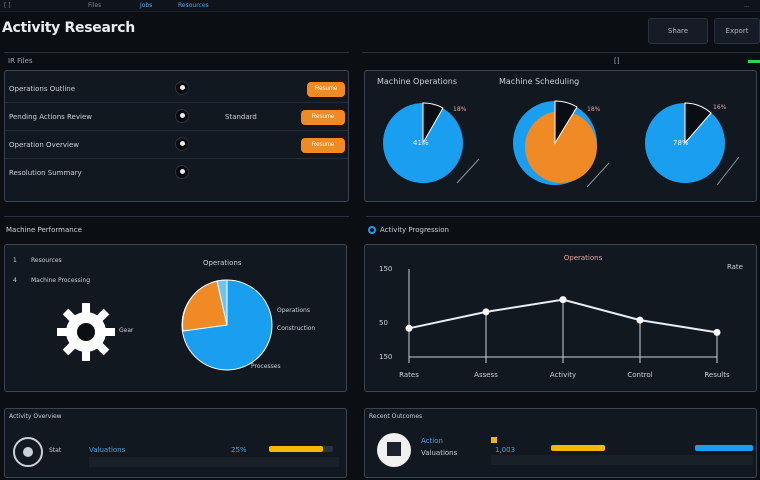 The width and height of the screenshot is (760, 480). I want to click on donut-charts: 41% 18% 18% 78% 16%, so click(561, 144).